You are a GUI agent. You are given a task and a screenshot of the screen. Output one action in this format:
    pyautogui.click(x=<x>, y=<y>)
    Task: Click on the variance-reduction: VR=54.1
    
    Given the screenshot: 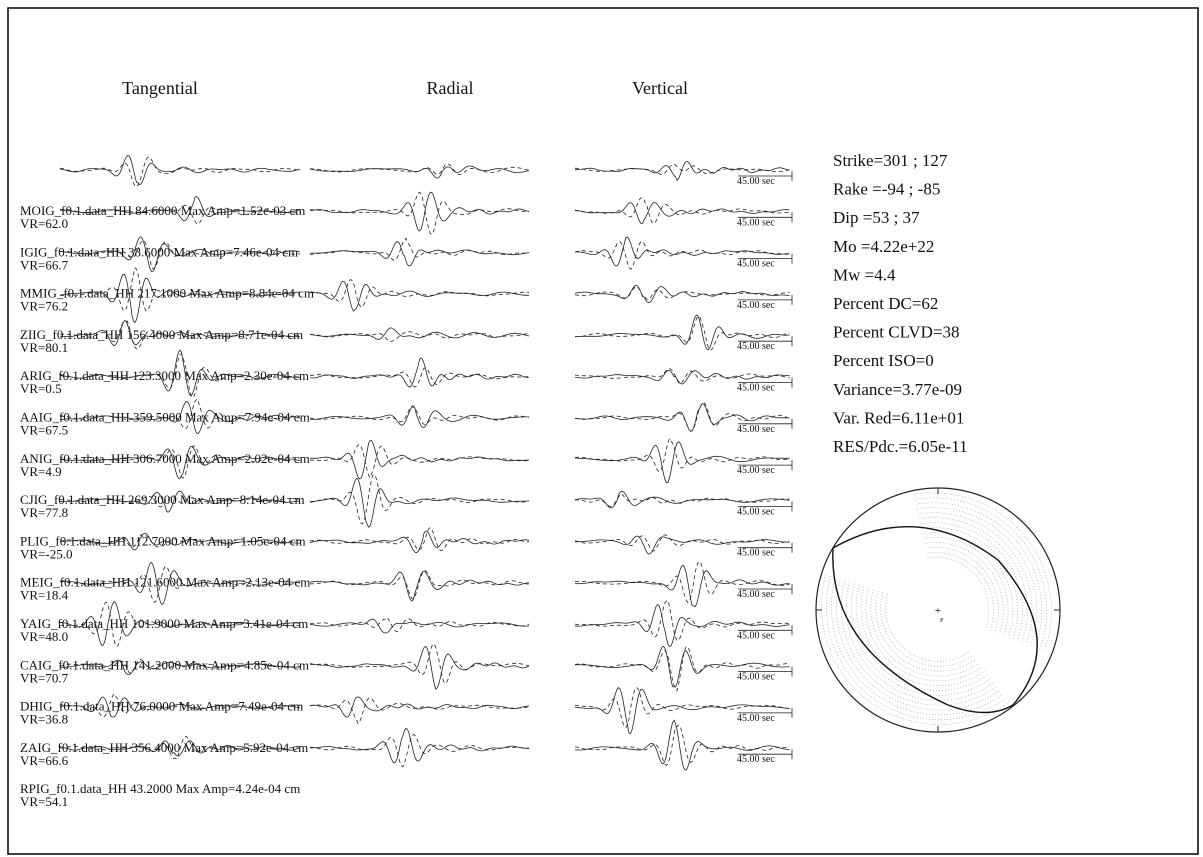 What is the action you would take?
    pyautogui.click(x=44, y=801)
    